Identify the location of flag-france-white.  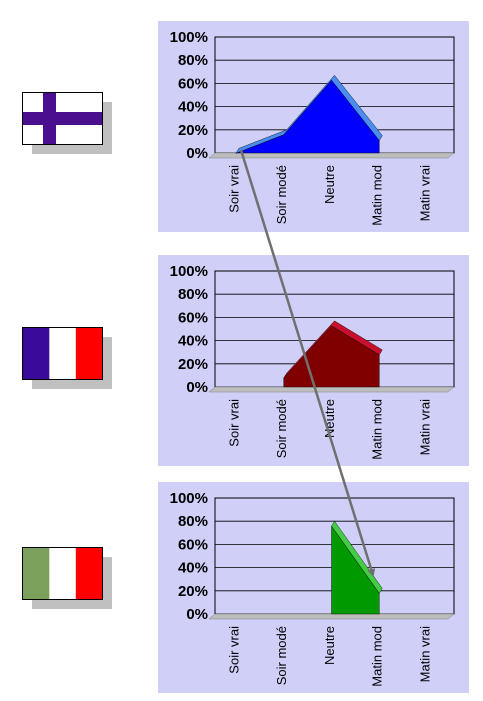
(62, 353).